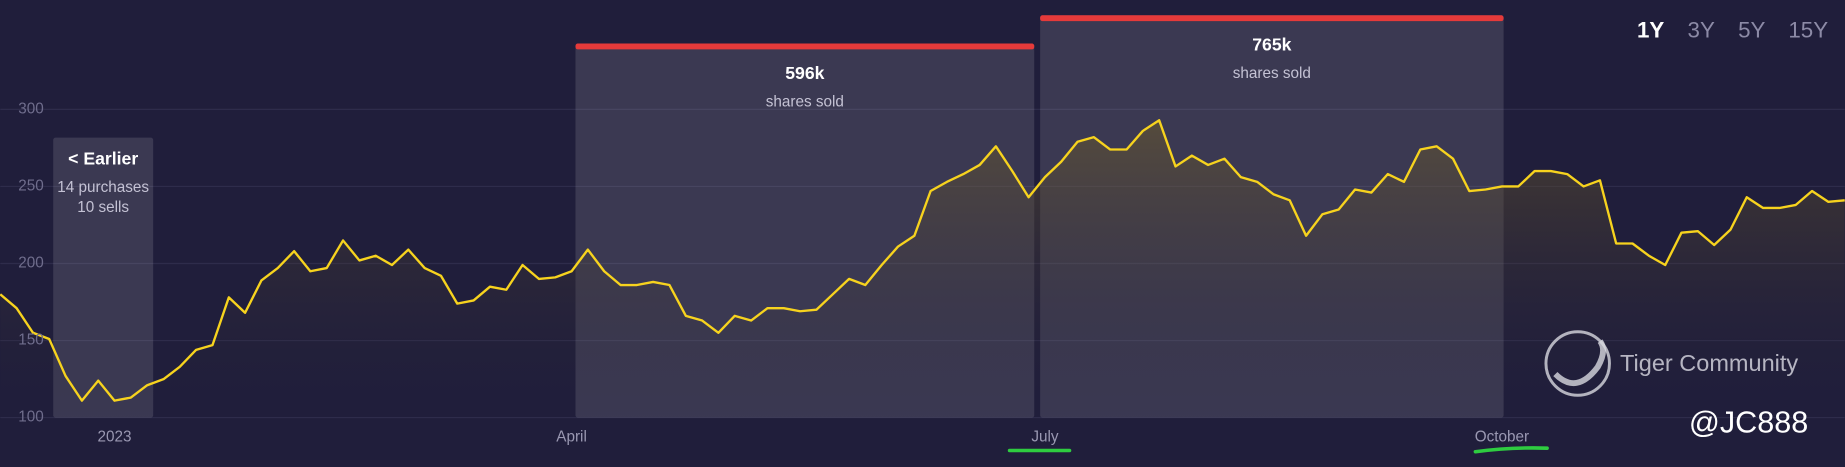 The width and height of the screenshot is (1845, 467). What do you see at coordinates (30, 263) in the screenshot?
I see `y-tick-label: 200` at bounding box center [30, 263].